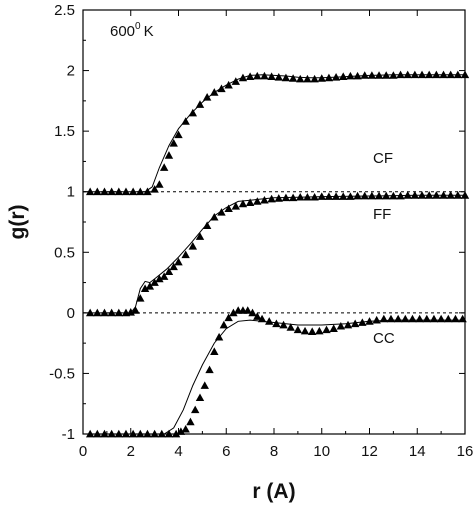  What do you see at coordinates (64, 252) in the screenshot?
I see `y-tick-label: 0.5` at bounding box center [64, 252].